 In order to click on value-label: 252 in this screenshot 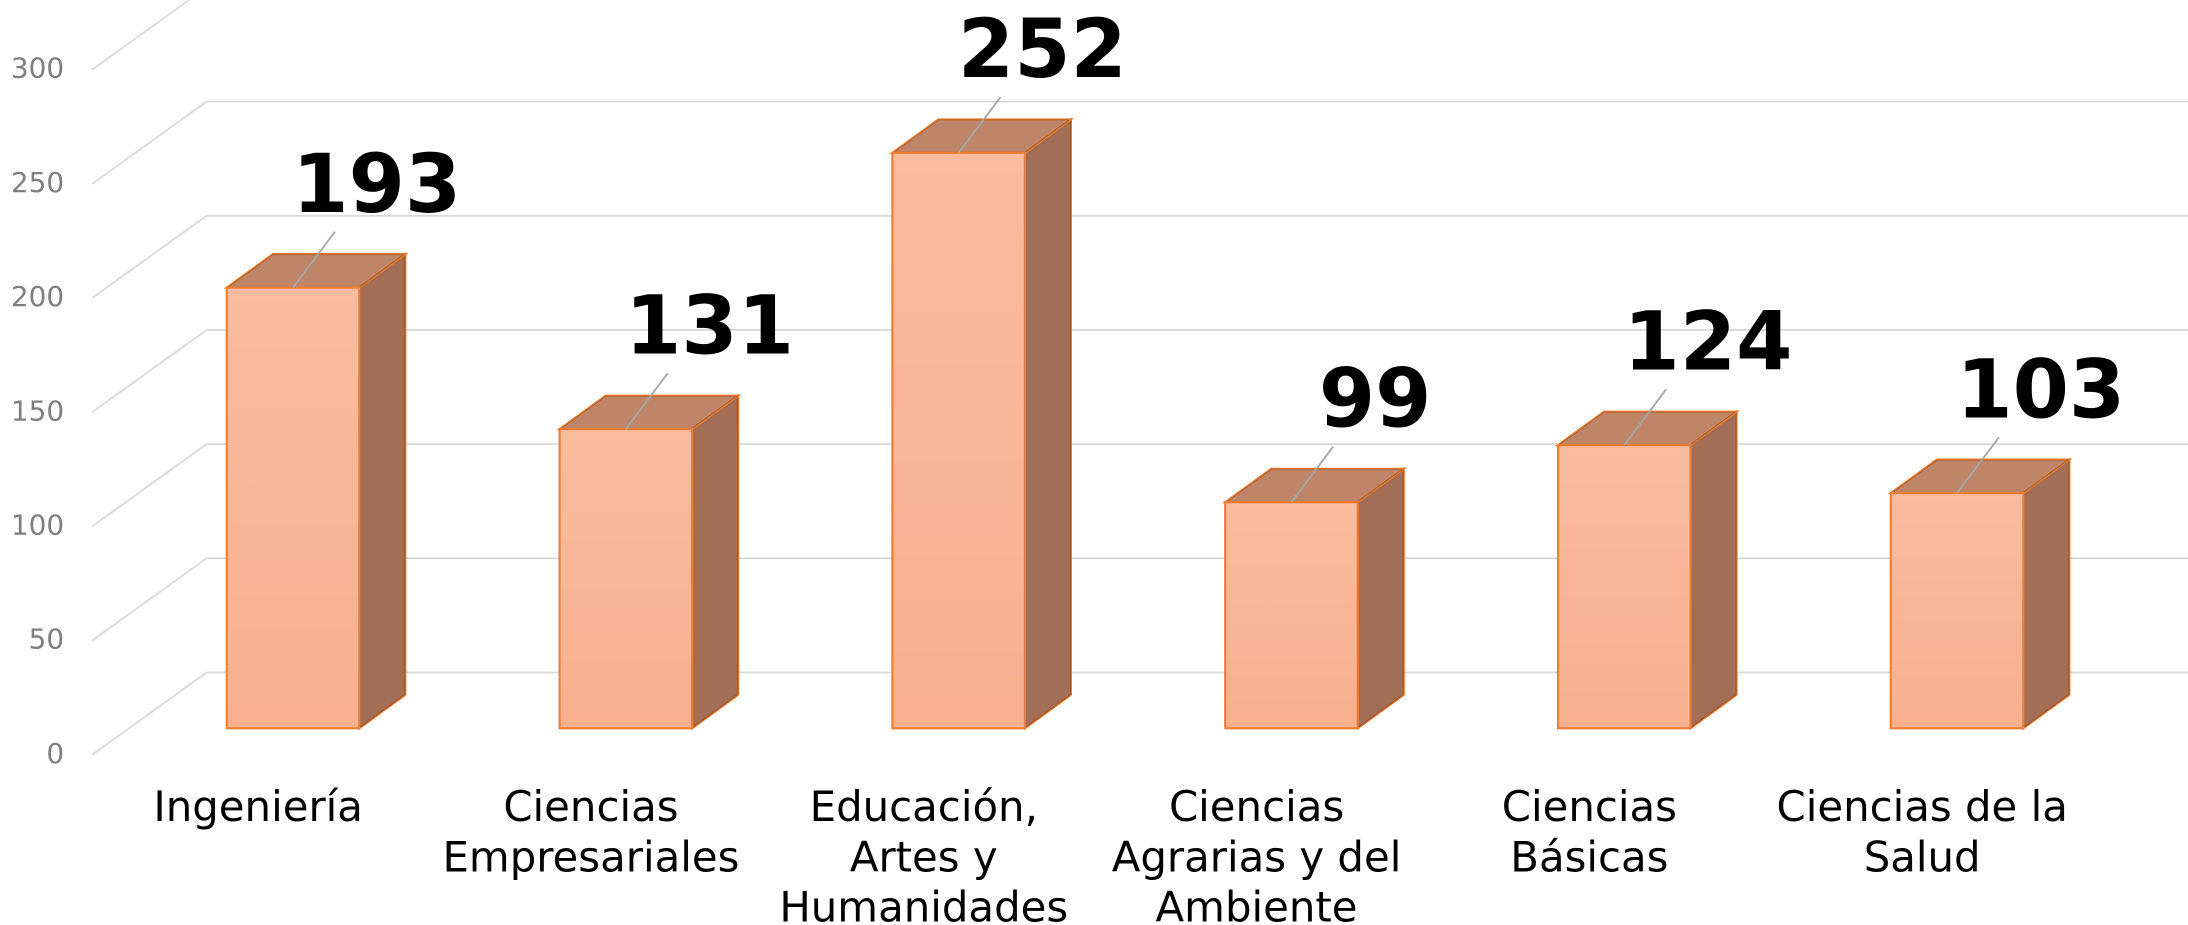, I will do `click(1042, 50)`.